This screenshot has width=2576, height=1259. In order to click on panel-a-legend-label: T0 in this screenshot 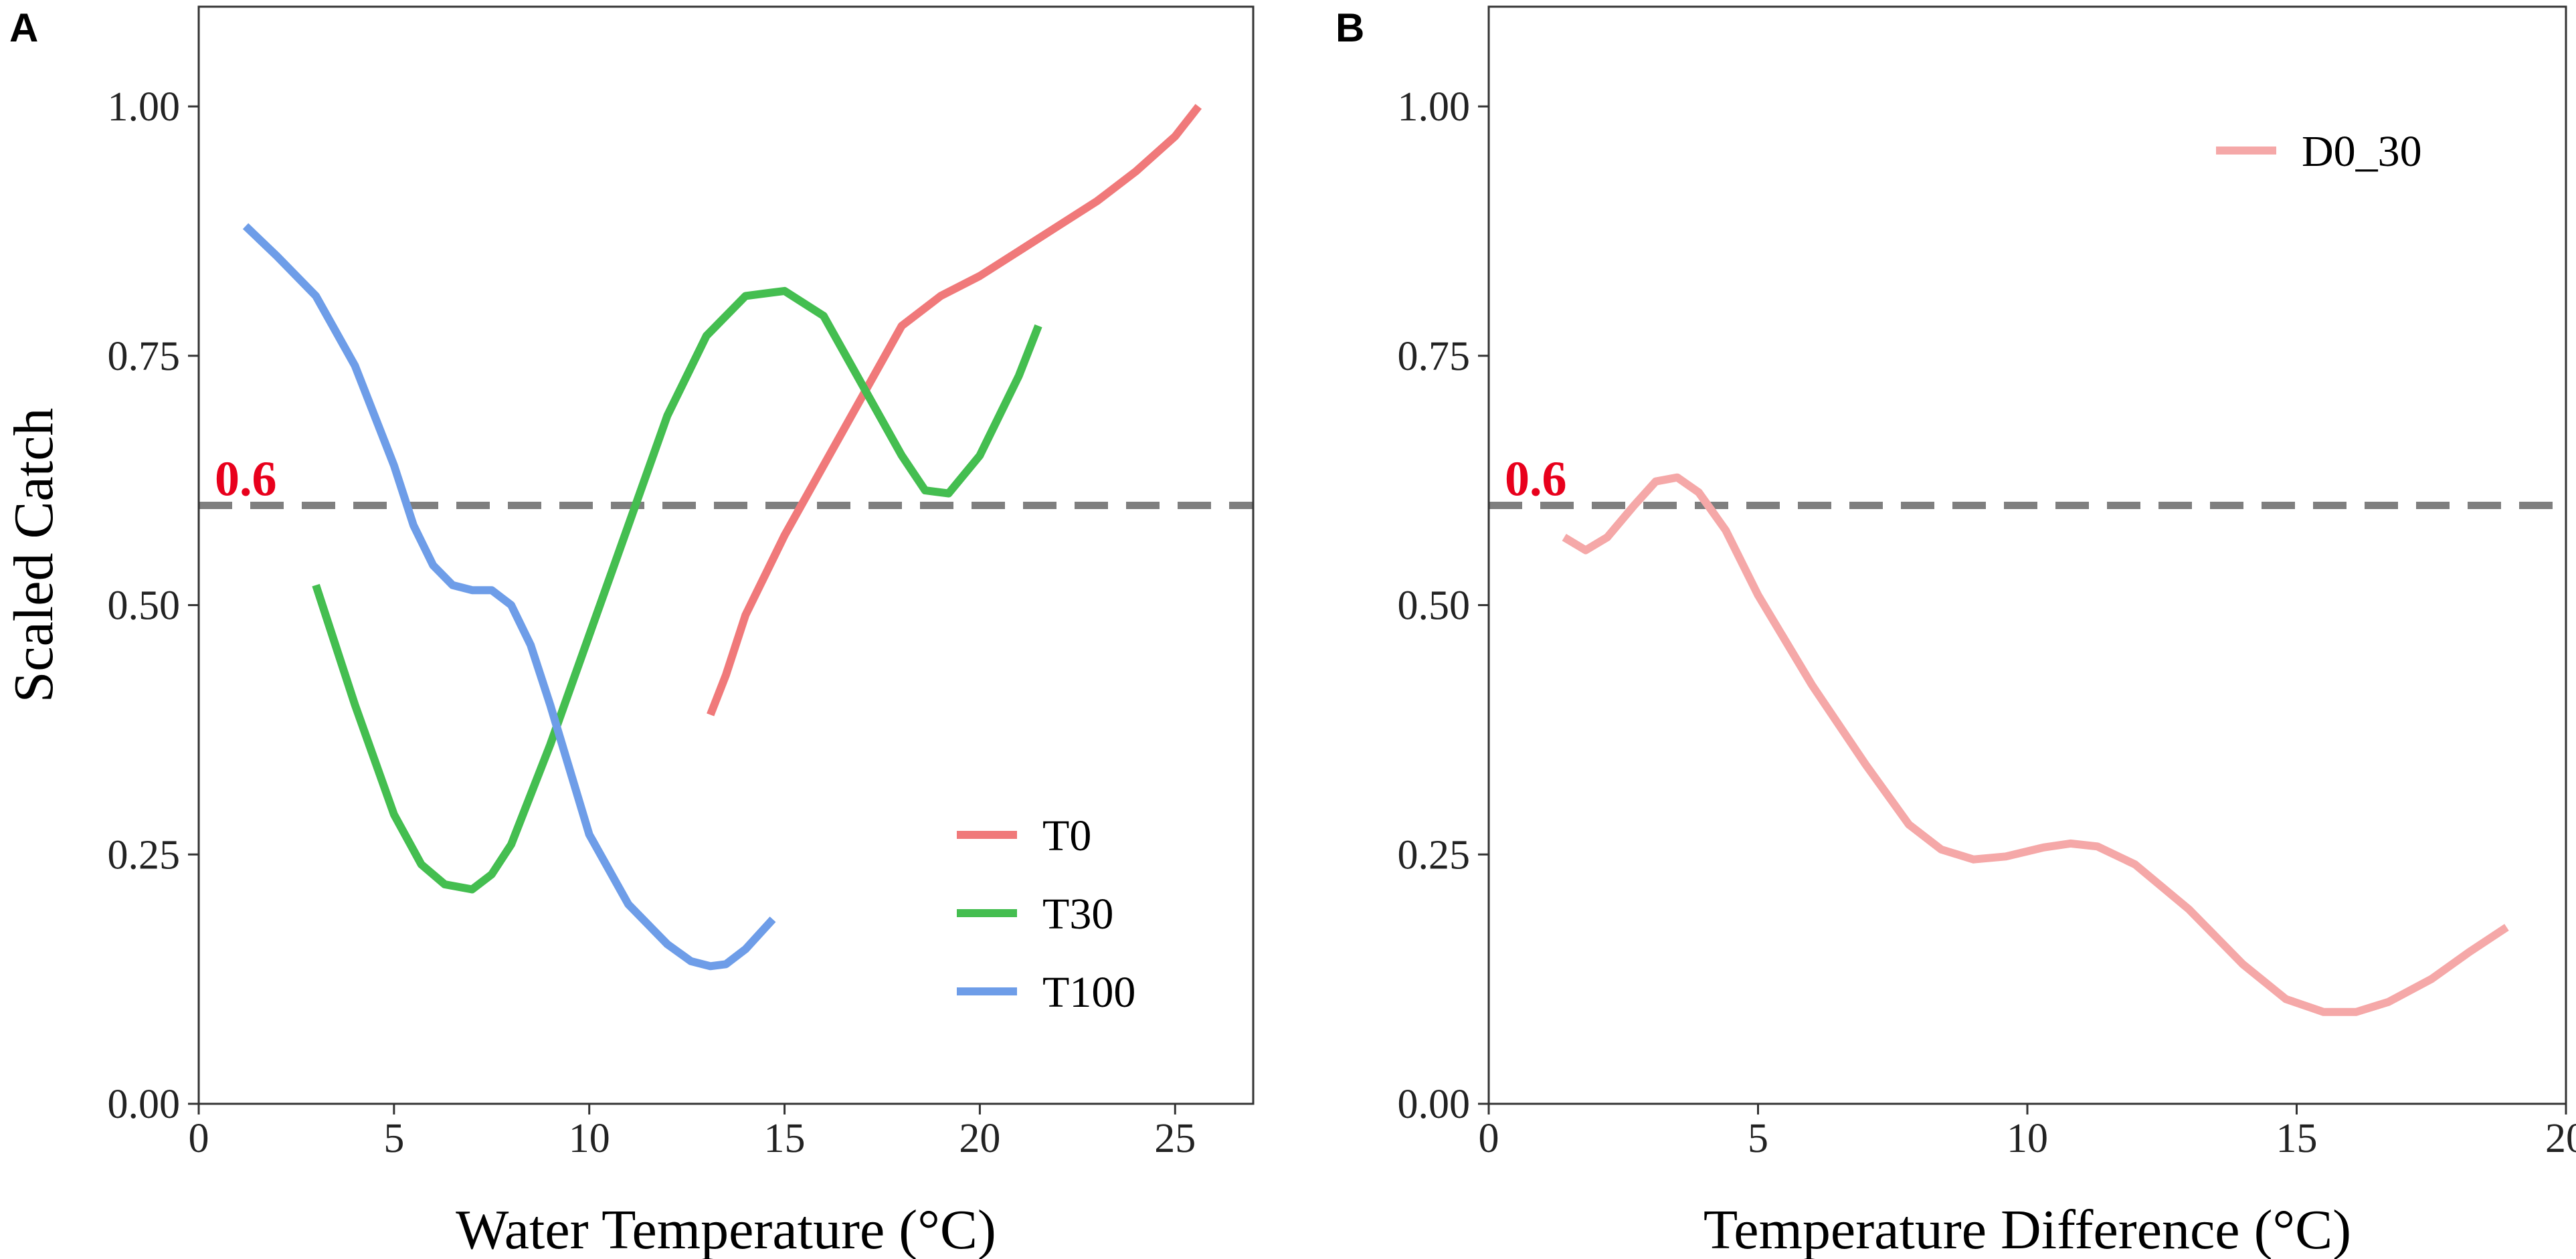, I will do `click(1066, 836)`.